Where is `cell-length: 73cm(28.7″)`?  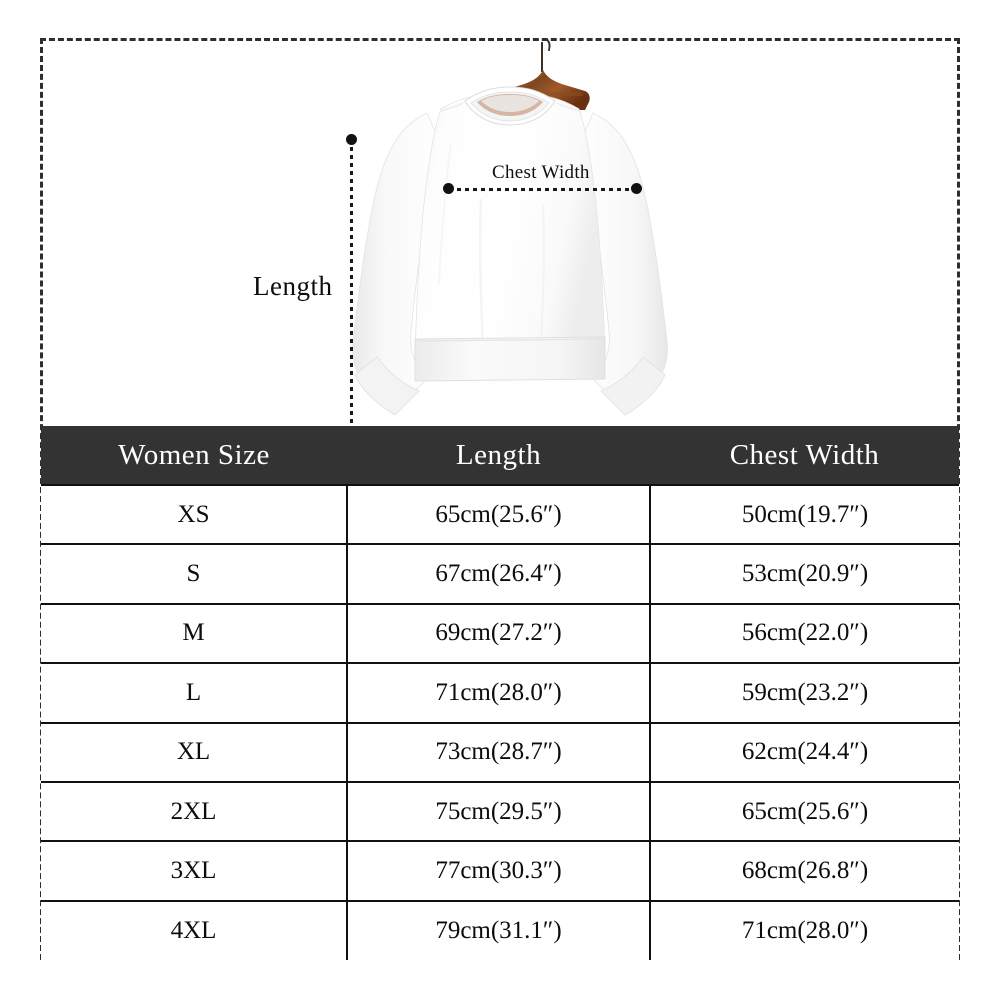
cell-length: 73cm(28.7″) is located at coordinates (499, 752).